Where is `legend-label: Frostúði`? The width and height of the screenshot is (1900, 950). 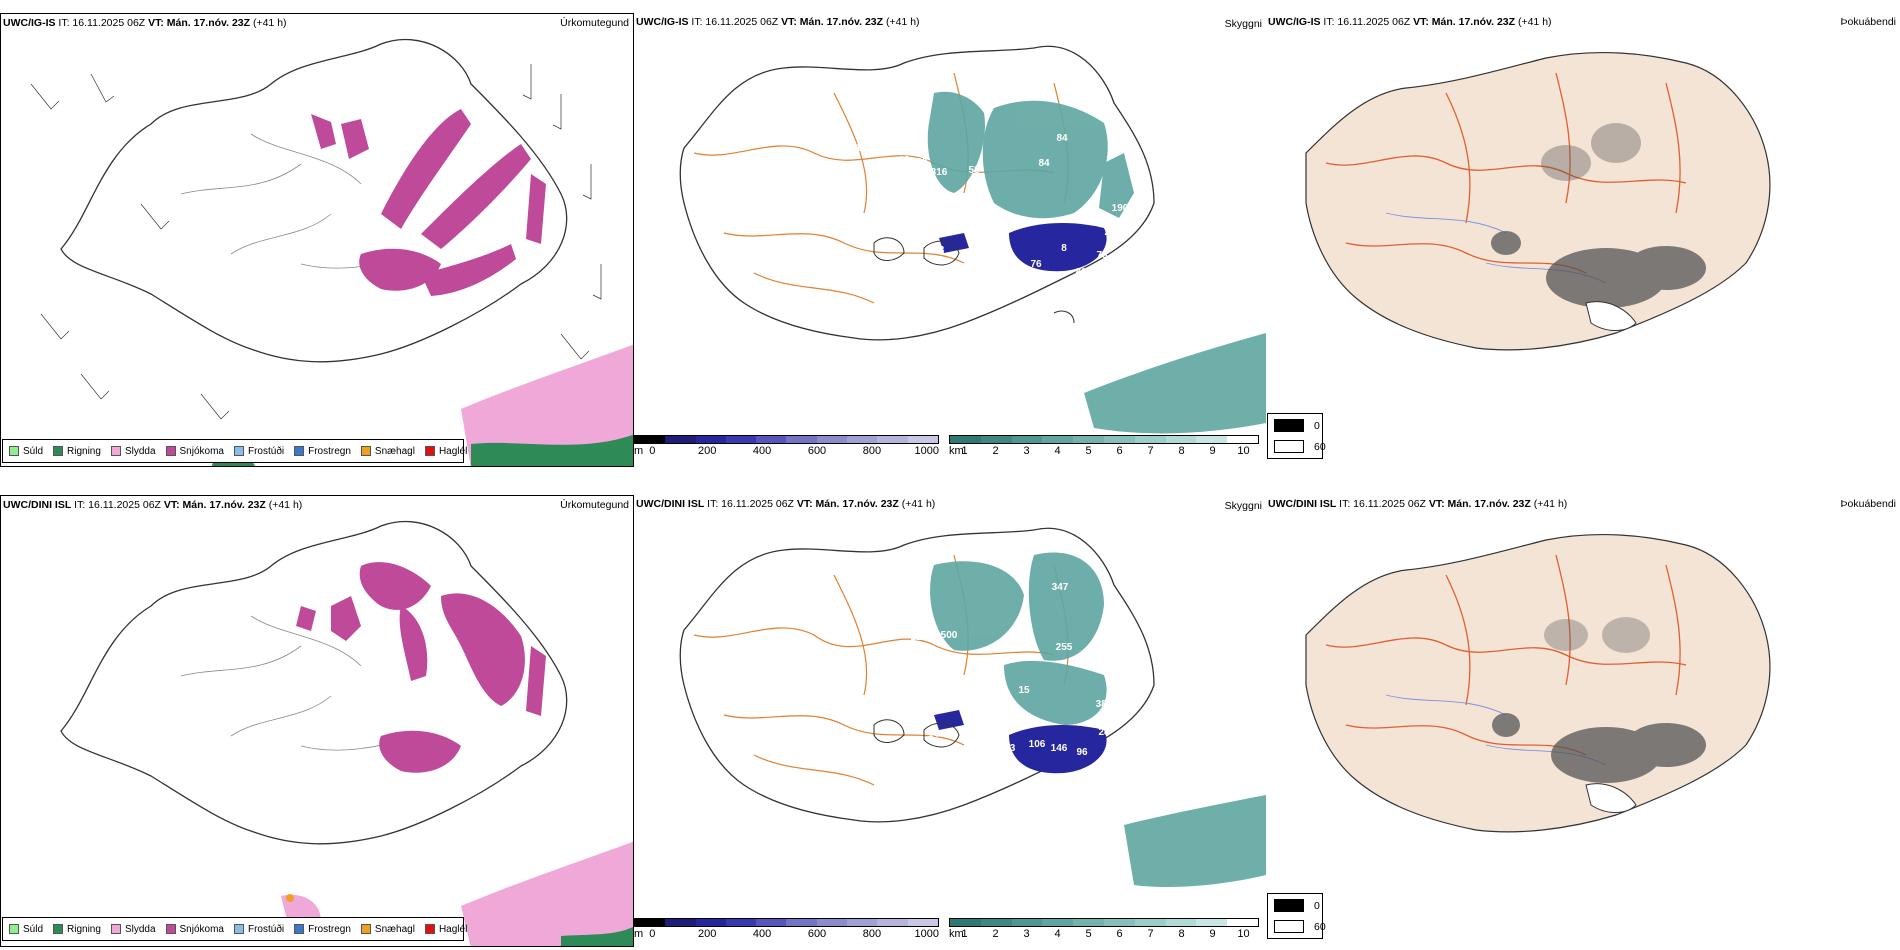 legend-label: Frostúði is located at coordinates (266, 929).